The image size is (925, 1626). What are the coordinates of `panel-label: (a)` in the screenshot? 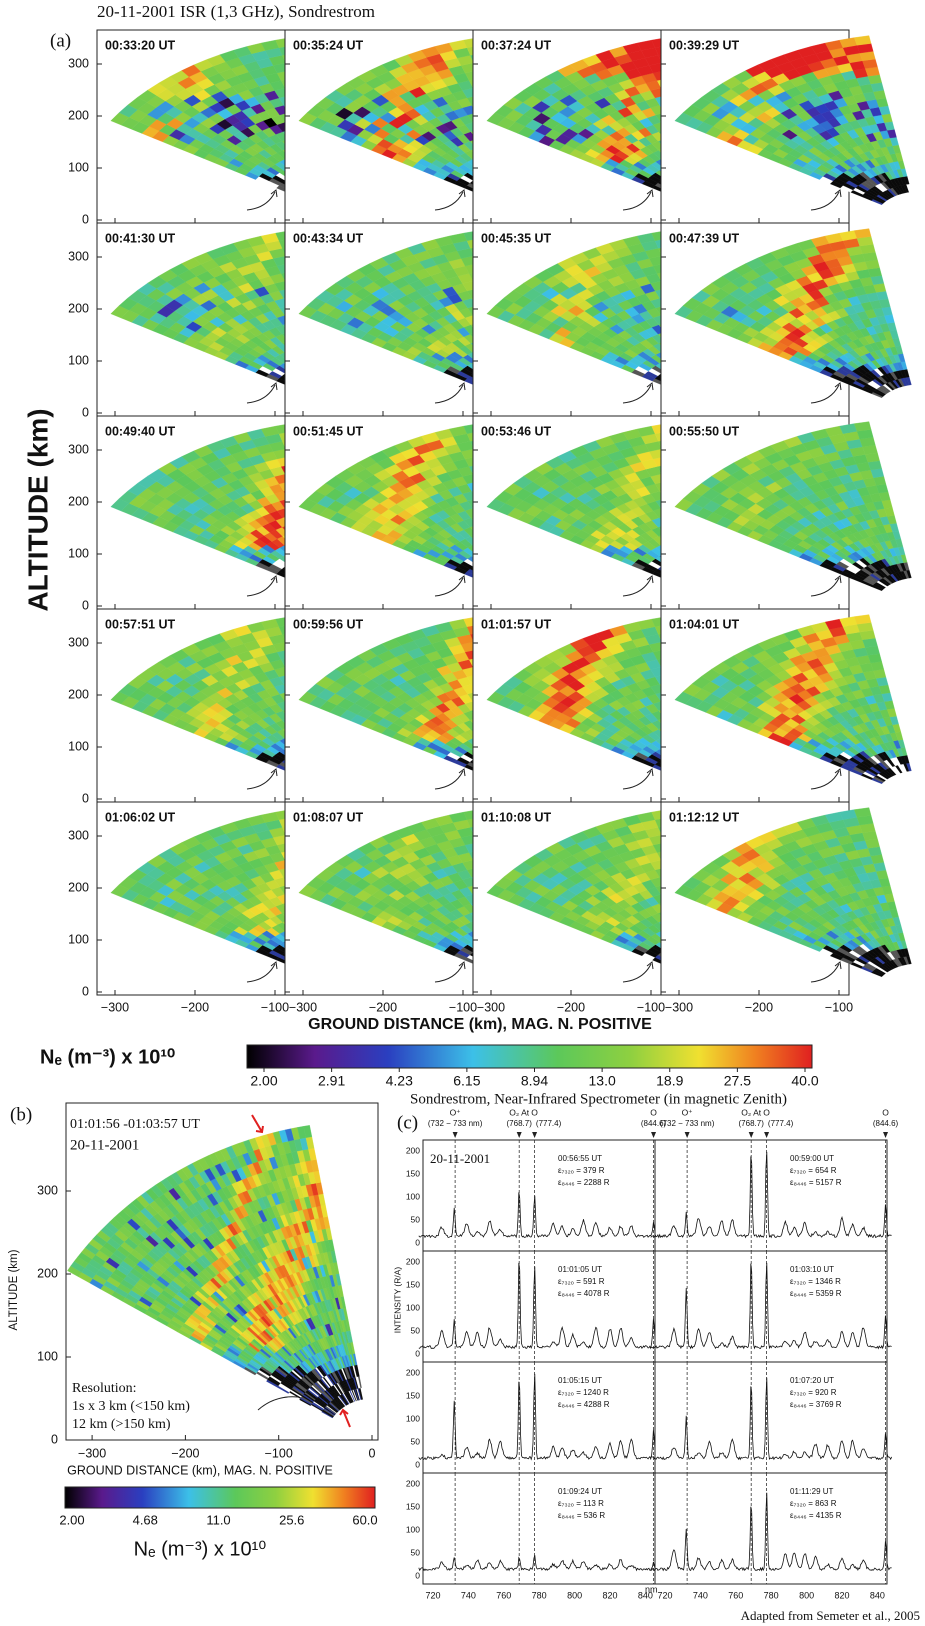 It's located at (60, 40).